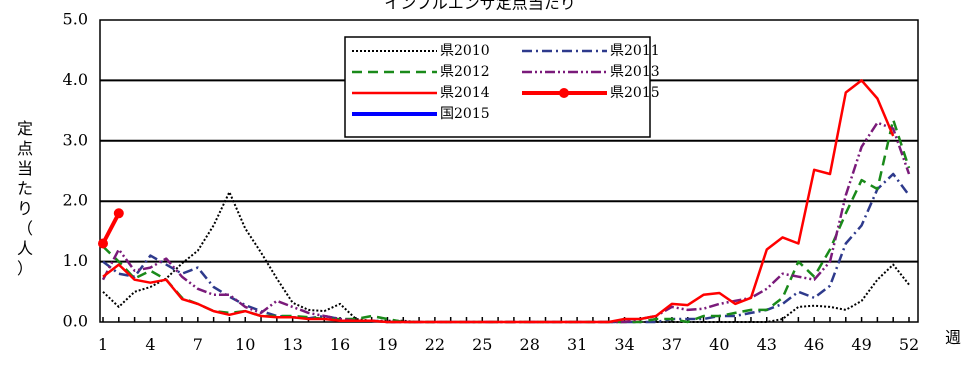 The height and width of the screenshot is (369, 977). I want to click on x-tick-label: 46, so click(814, 344).